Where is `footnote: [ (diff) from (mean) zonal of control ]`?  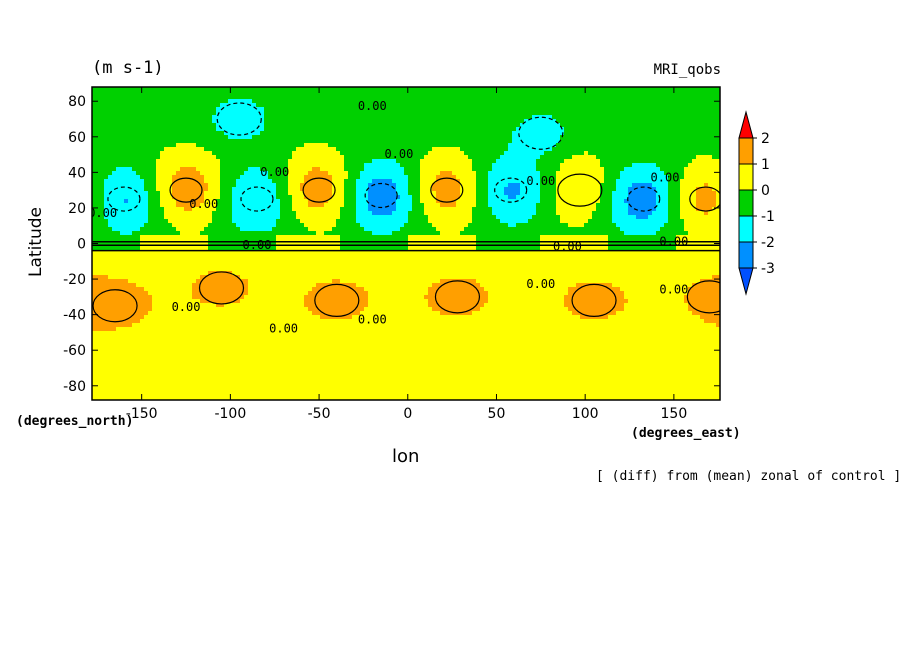
footnote: [ (diff) from (mean) zonal of control ] is located at coordinates (749, 476).